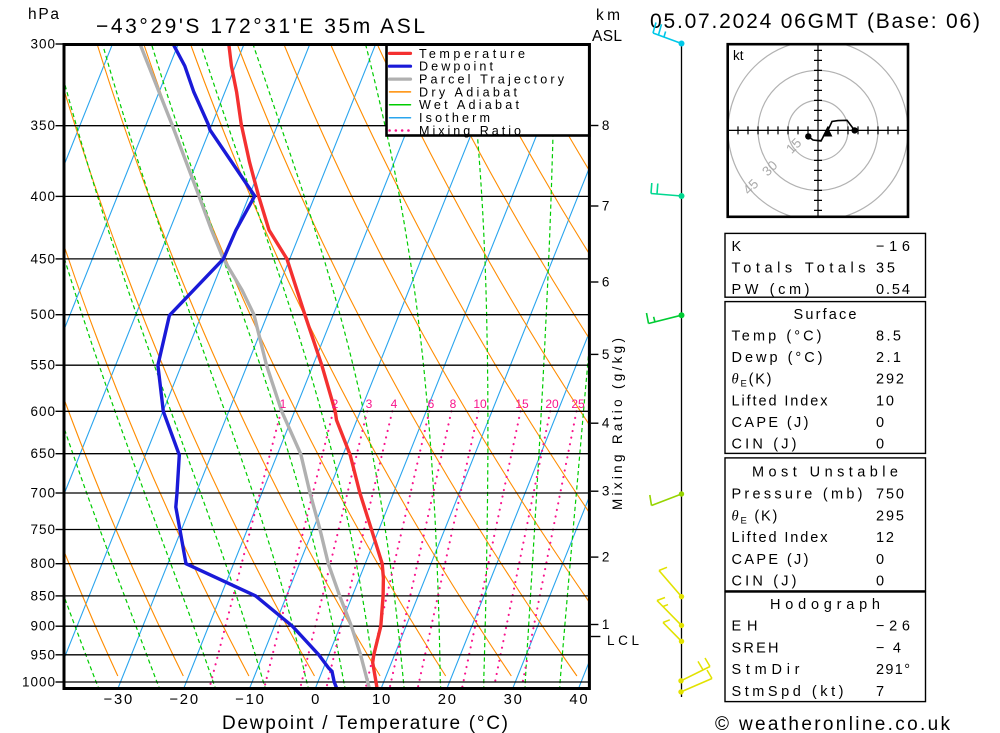 The height and width of the screenshot is (733, 1000). I want to click on svg-text: 650, so click(43, 453).